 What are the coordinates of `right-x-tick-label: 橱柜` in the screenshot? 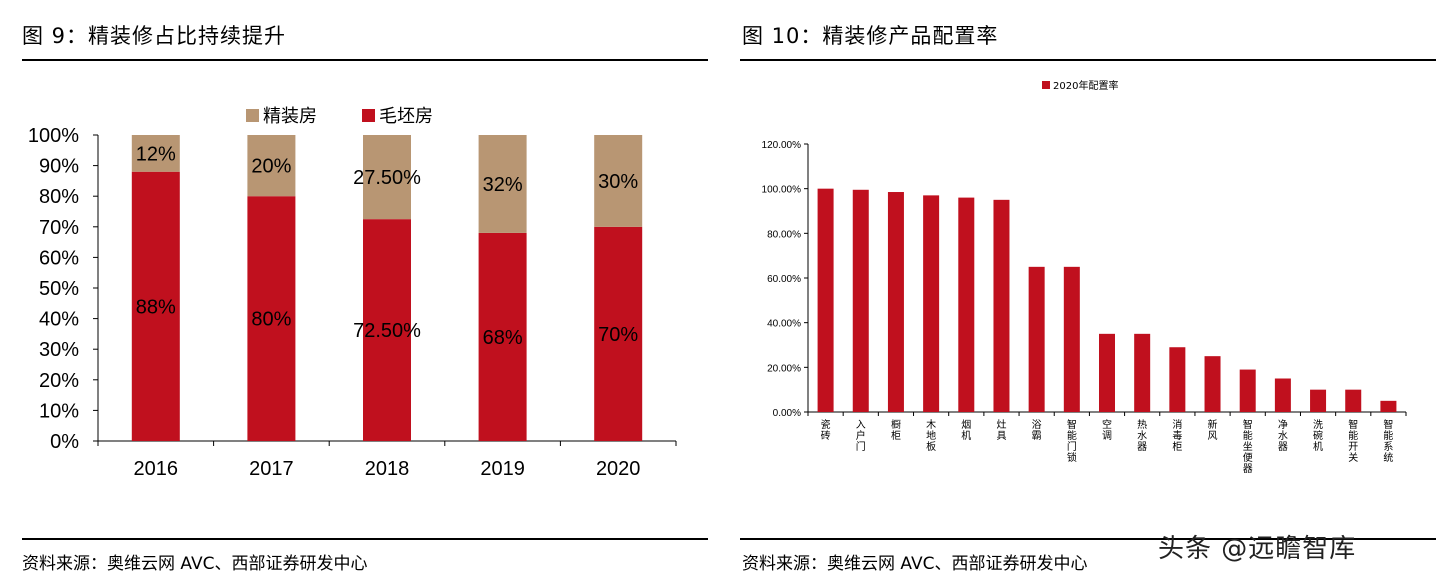 It's located at (896, 430).